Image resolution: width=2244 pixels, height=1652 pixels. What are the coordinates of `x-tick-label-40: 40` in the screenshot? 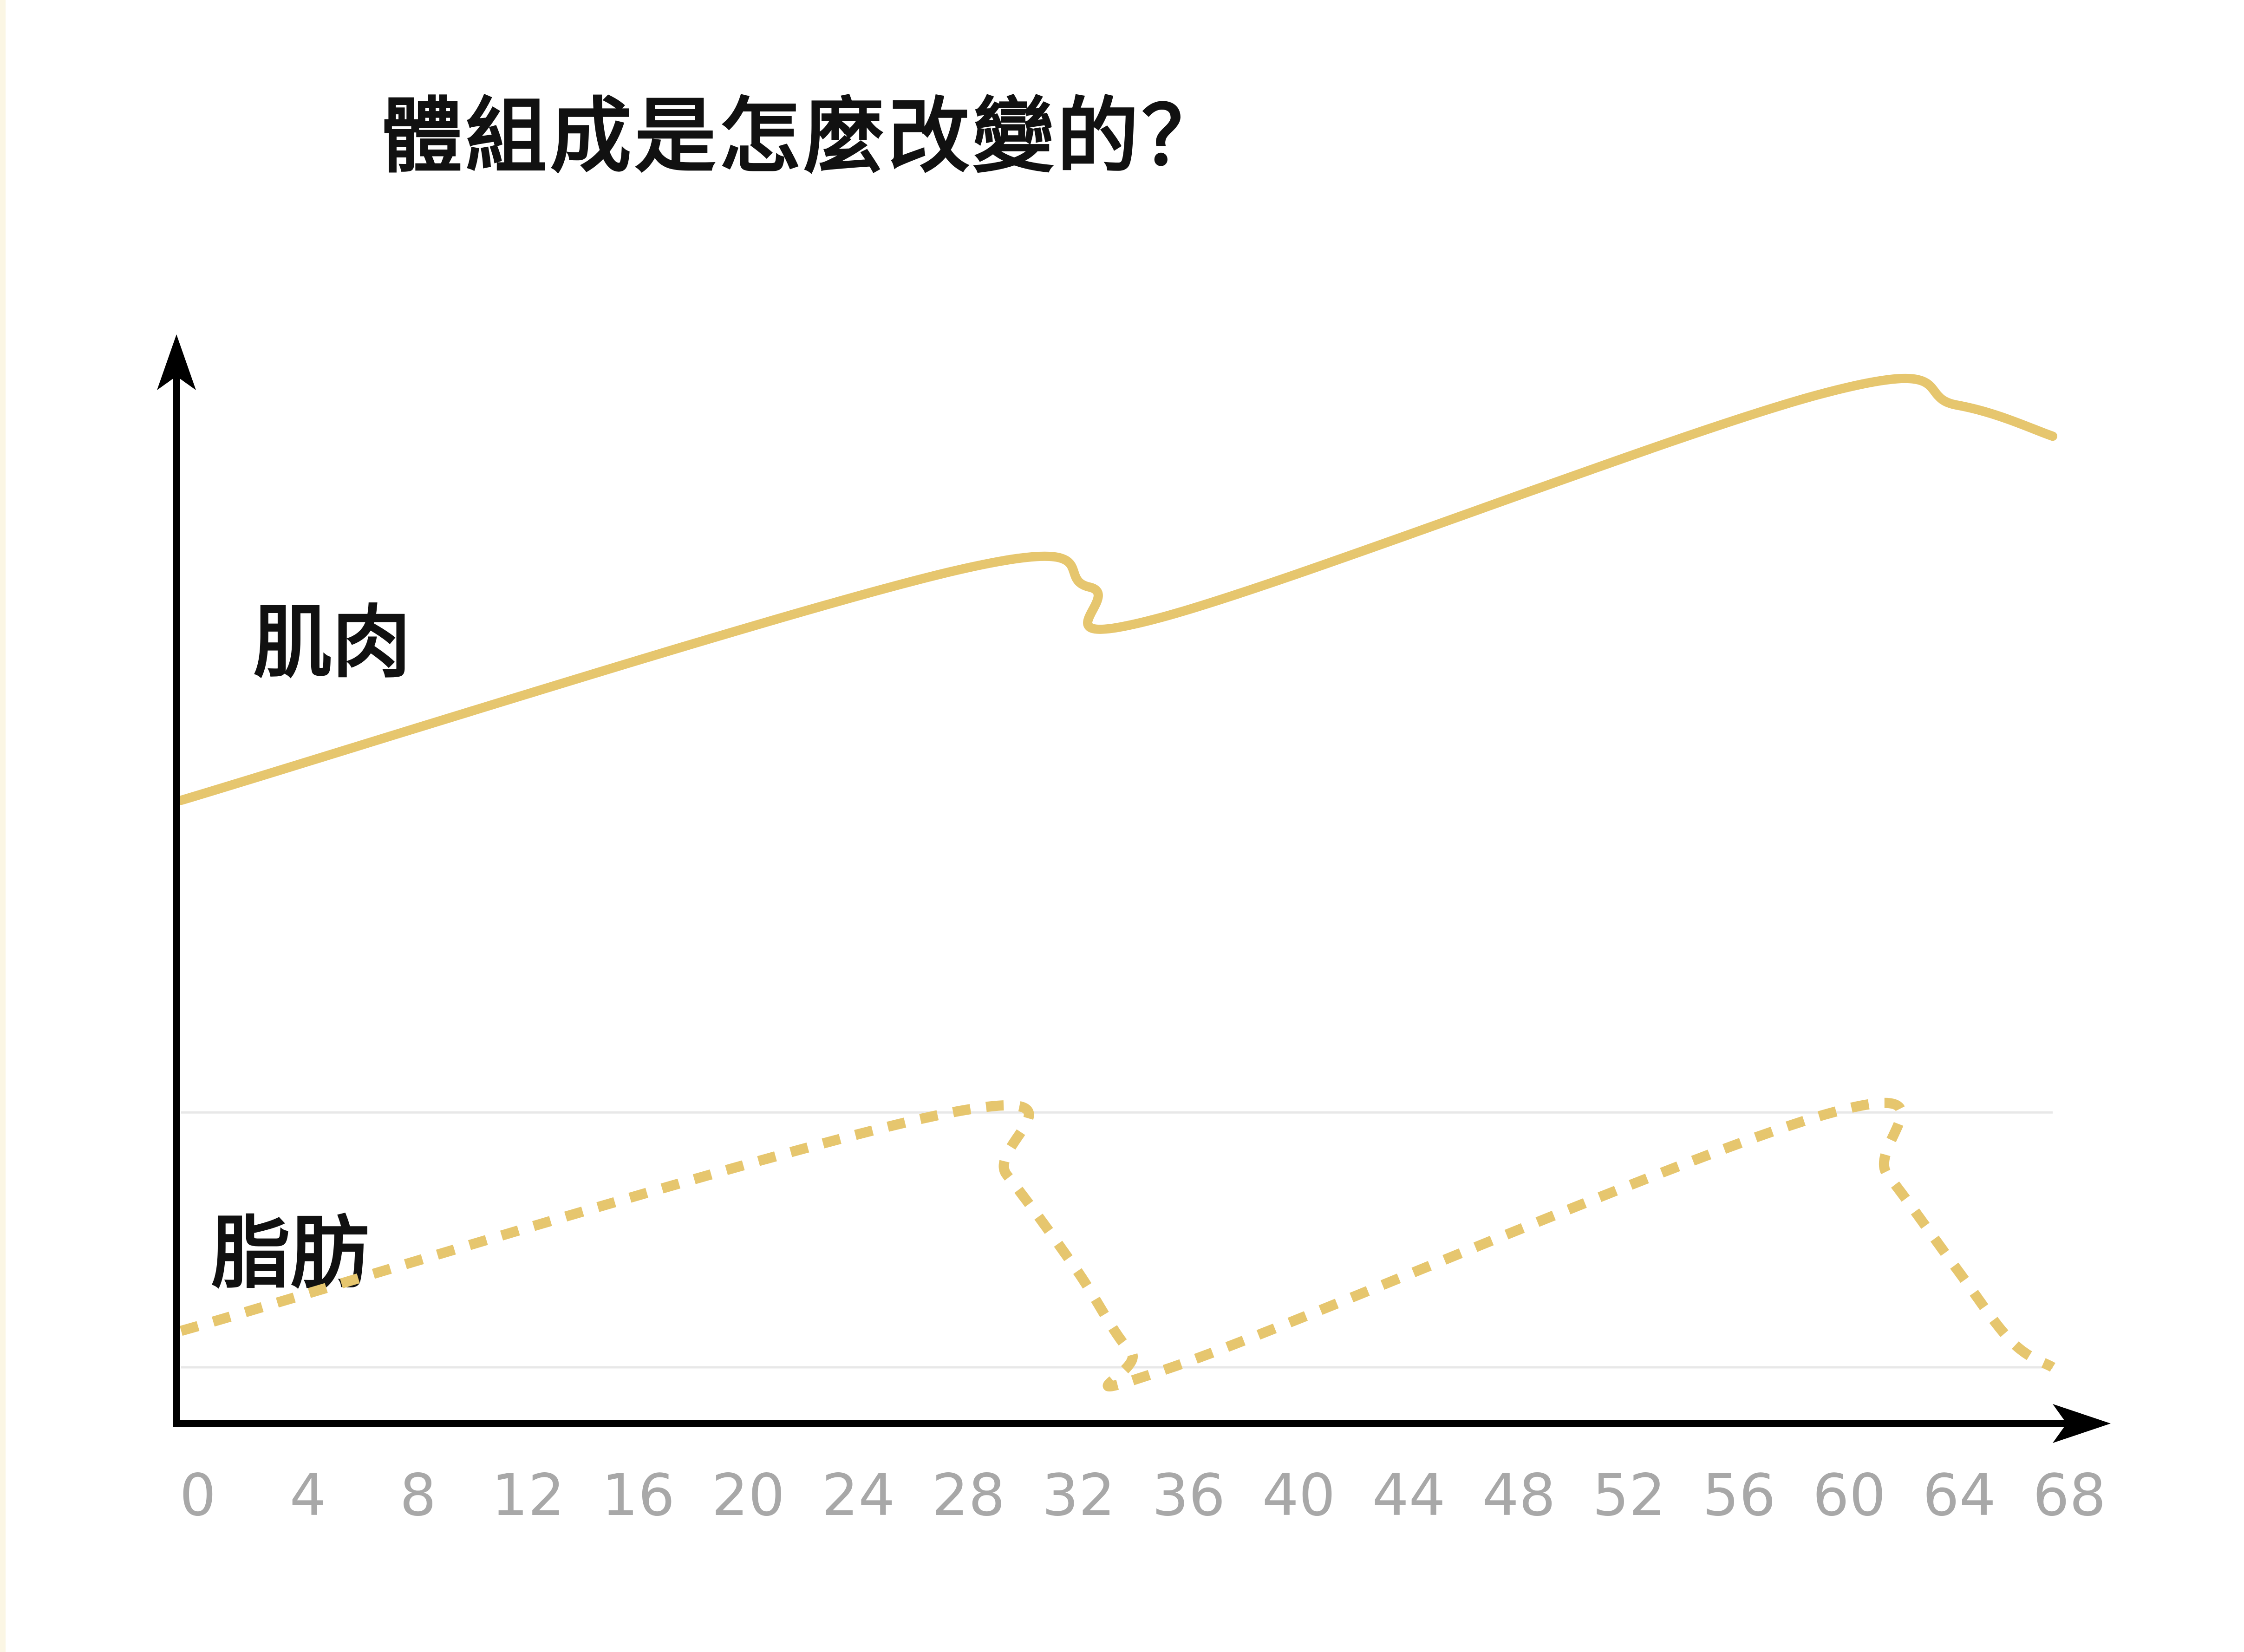 It's located at (1299, 1495).